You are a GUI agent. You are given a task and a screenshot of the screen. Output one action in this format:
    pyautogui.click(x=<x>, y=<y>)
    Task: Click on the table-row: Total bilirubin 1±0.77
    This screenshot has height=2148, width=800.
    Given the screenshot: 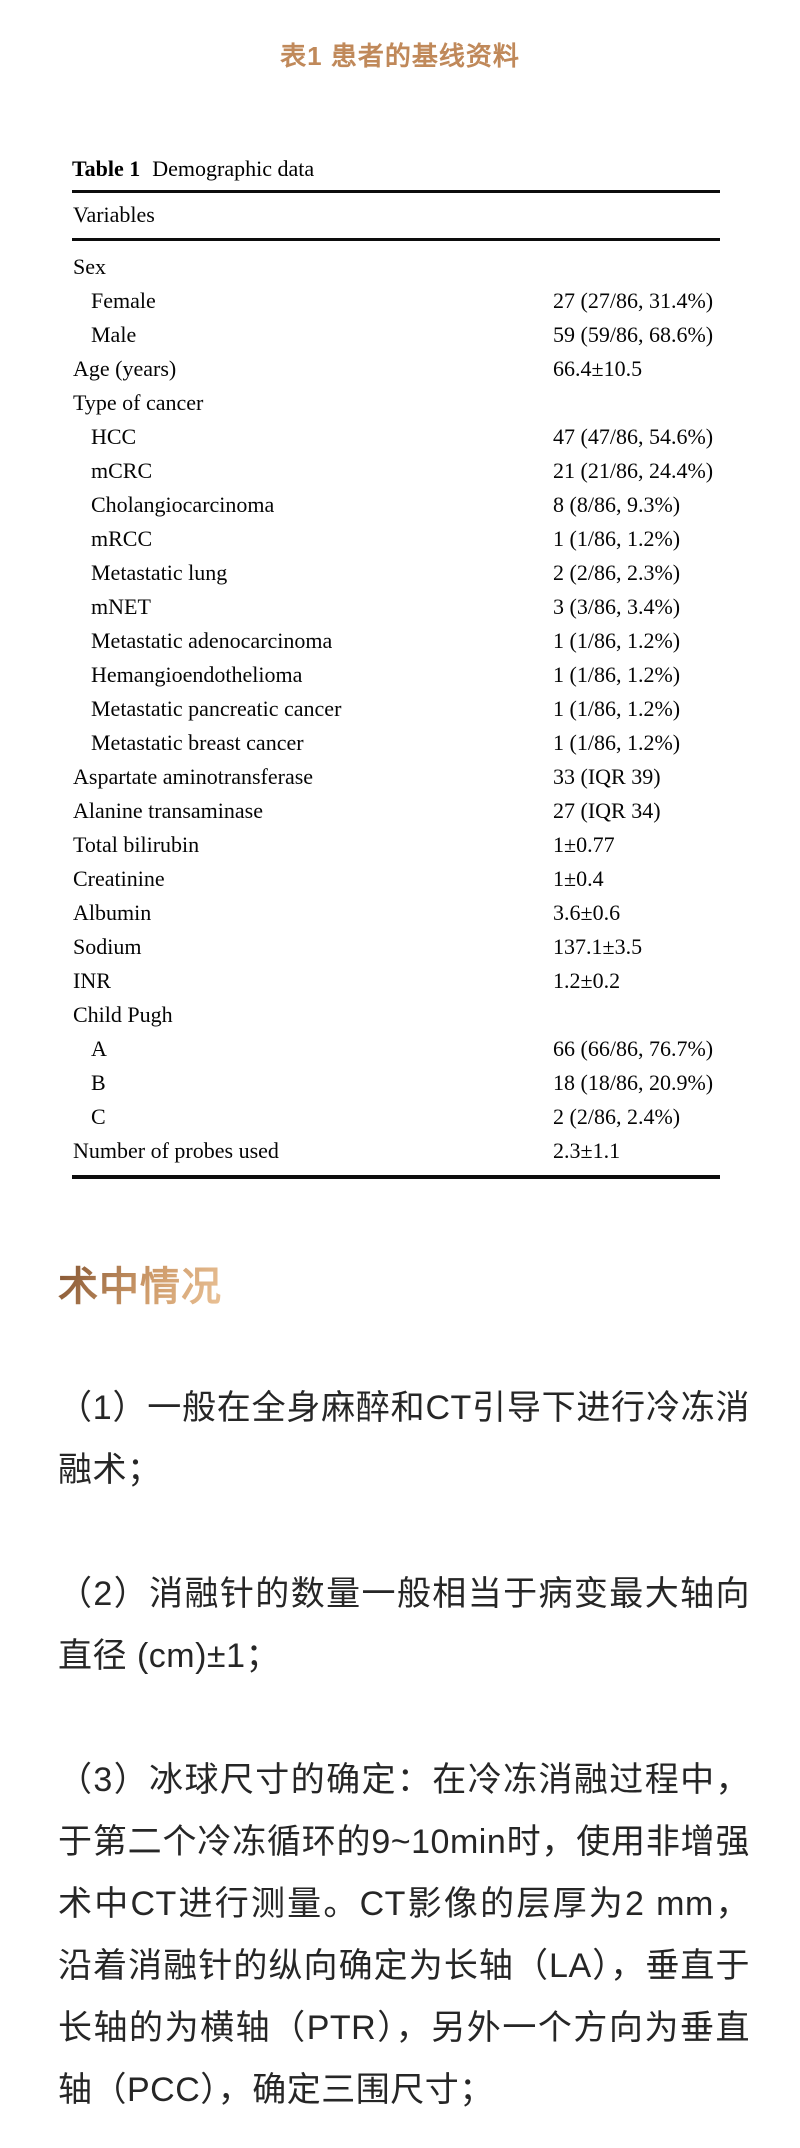 What is the action you would take?
    pyautogui.click(x=396, y=845)
    